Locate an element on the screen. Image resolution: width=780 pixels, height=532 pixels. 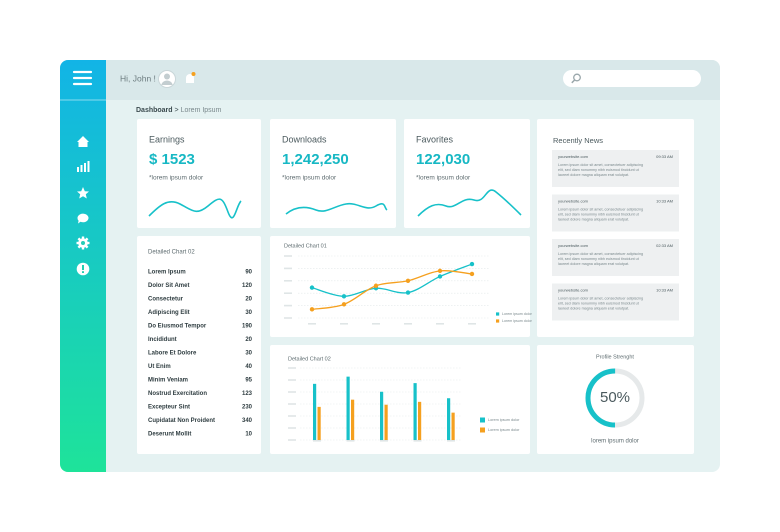
list-label: Nostrud Exercitation is located at coordinates (177, 394).